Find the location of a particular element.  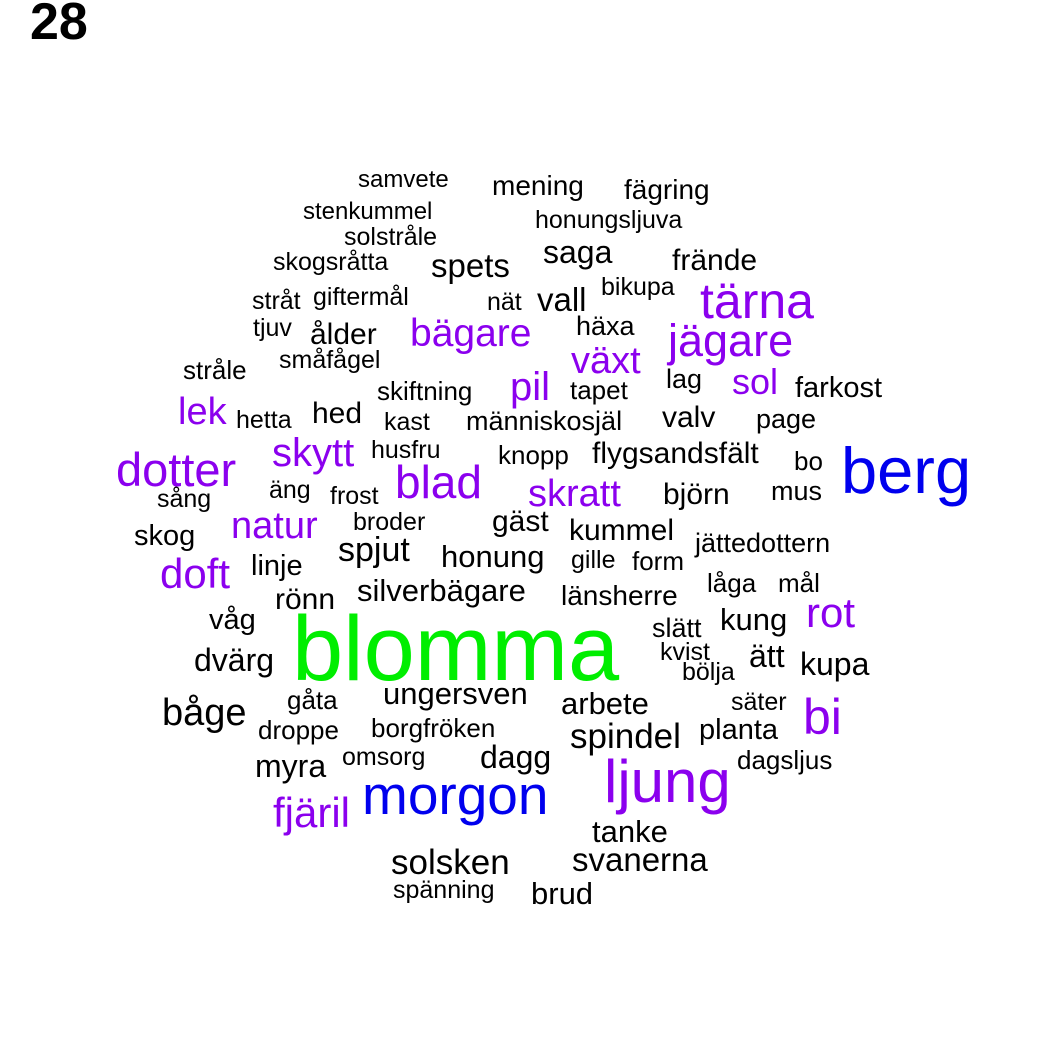

word-15: vall is located at coordinates (562, 299).